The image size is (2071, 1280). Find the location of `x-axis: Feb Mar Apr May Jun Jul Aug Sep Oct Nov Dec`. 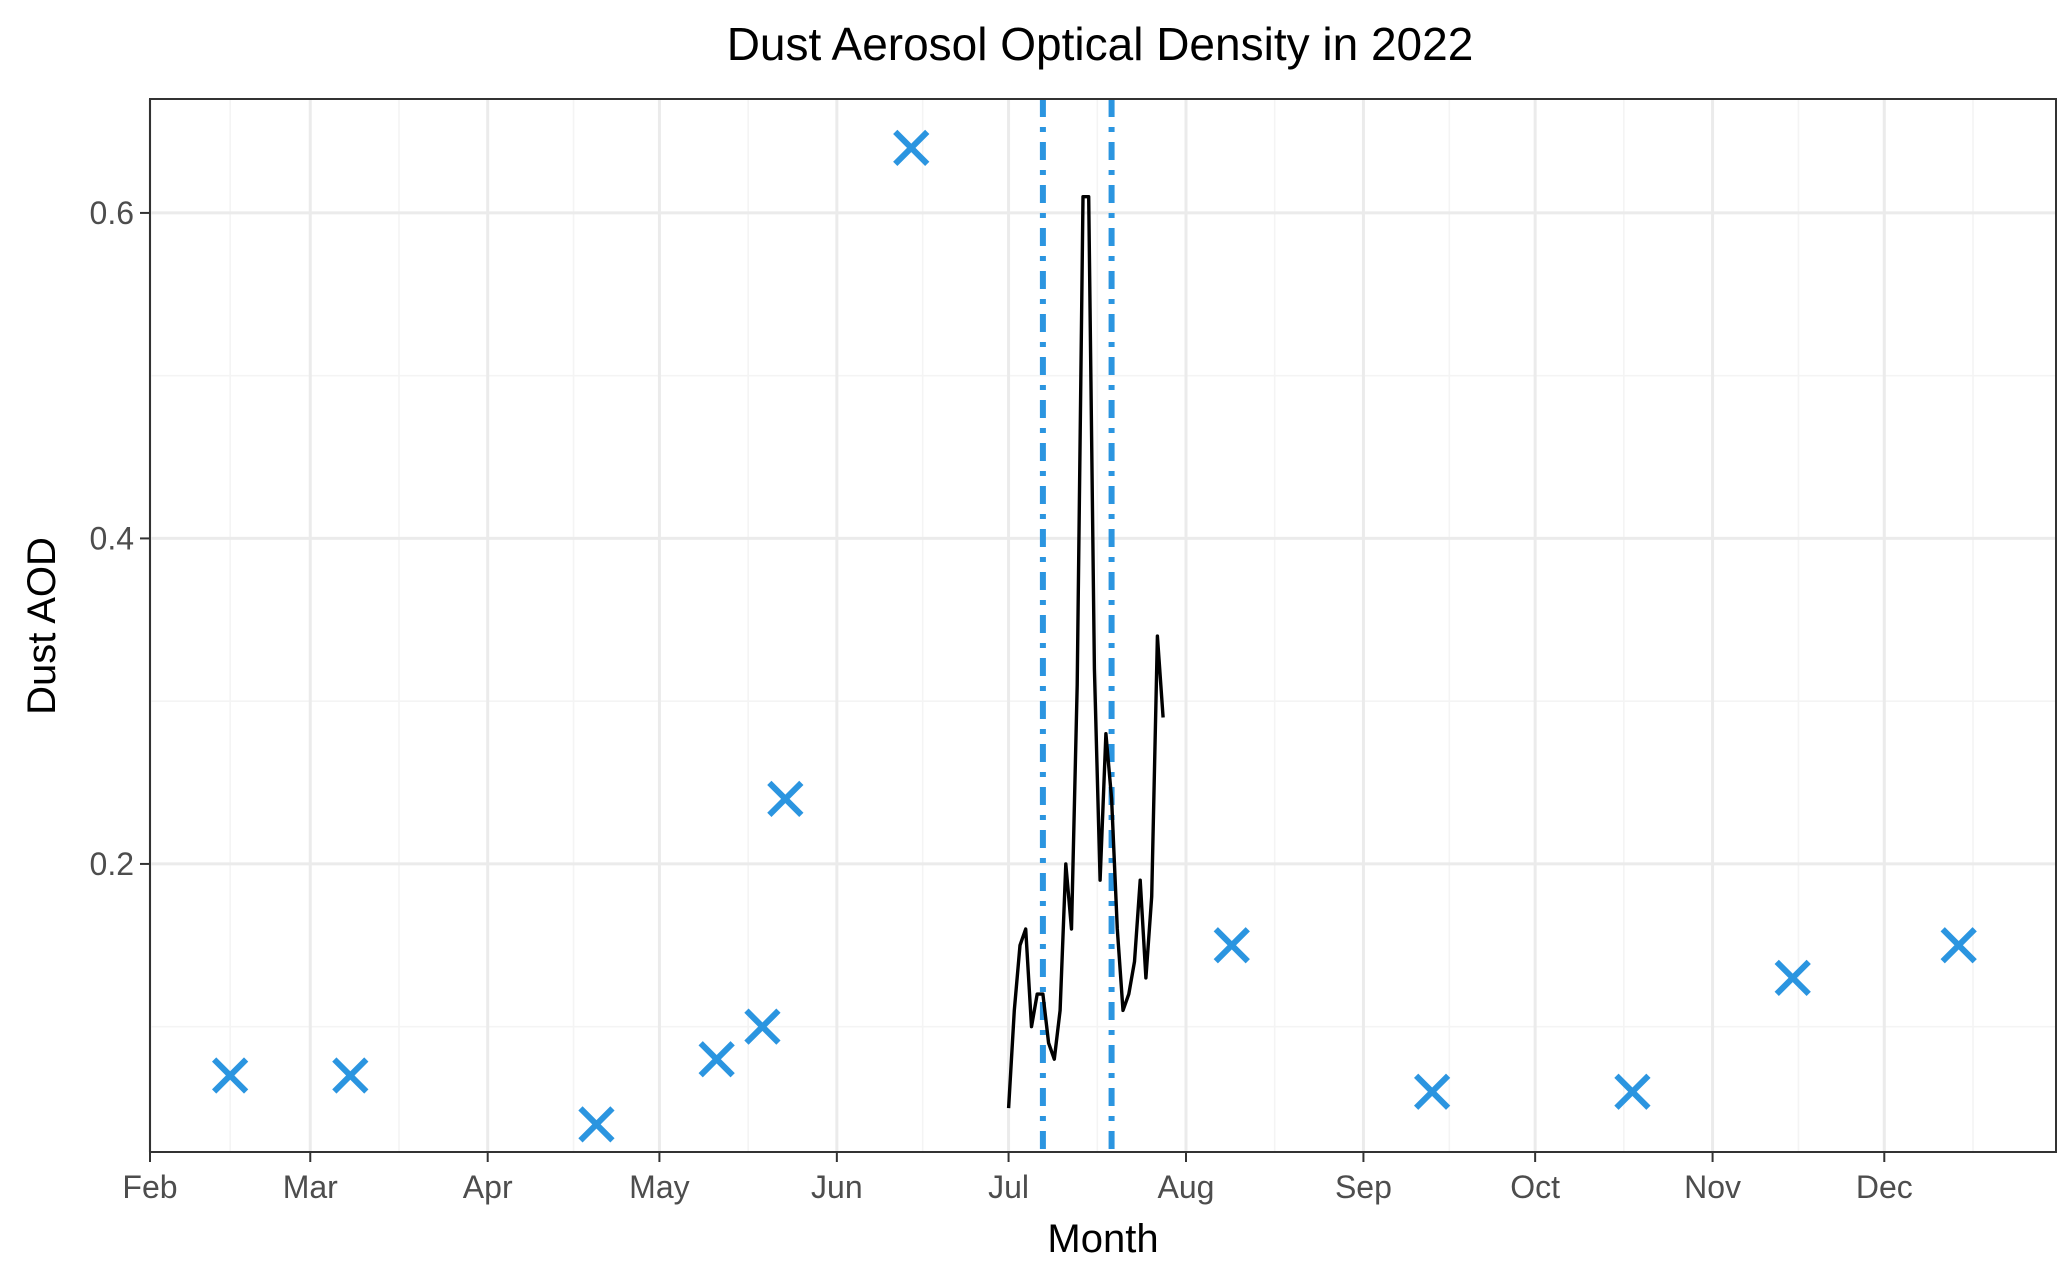

x-axis: Feb Mar Apr May Jun Jul Aug Sep Oct Nov Dec is located at coordinates (1017, 1178).